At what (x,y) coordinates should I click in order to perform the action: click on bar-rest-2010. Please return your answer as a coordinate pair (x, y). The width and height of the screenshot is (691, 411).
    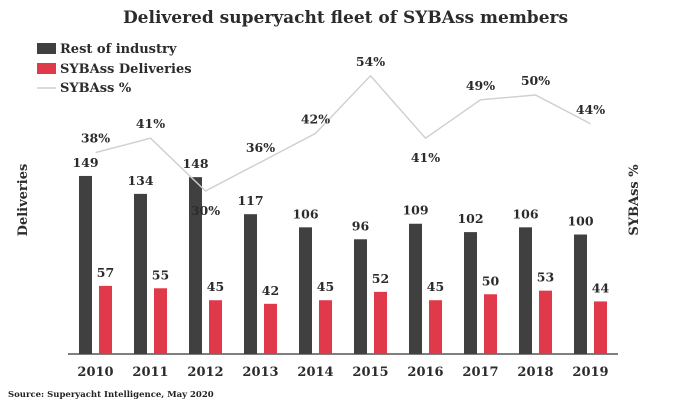
    Looking at the image, I should click on (85, 264).